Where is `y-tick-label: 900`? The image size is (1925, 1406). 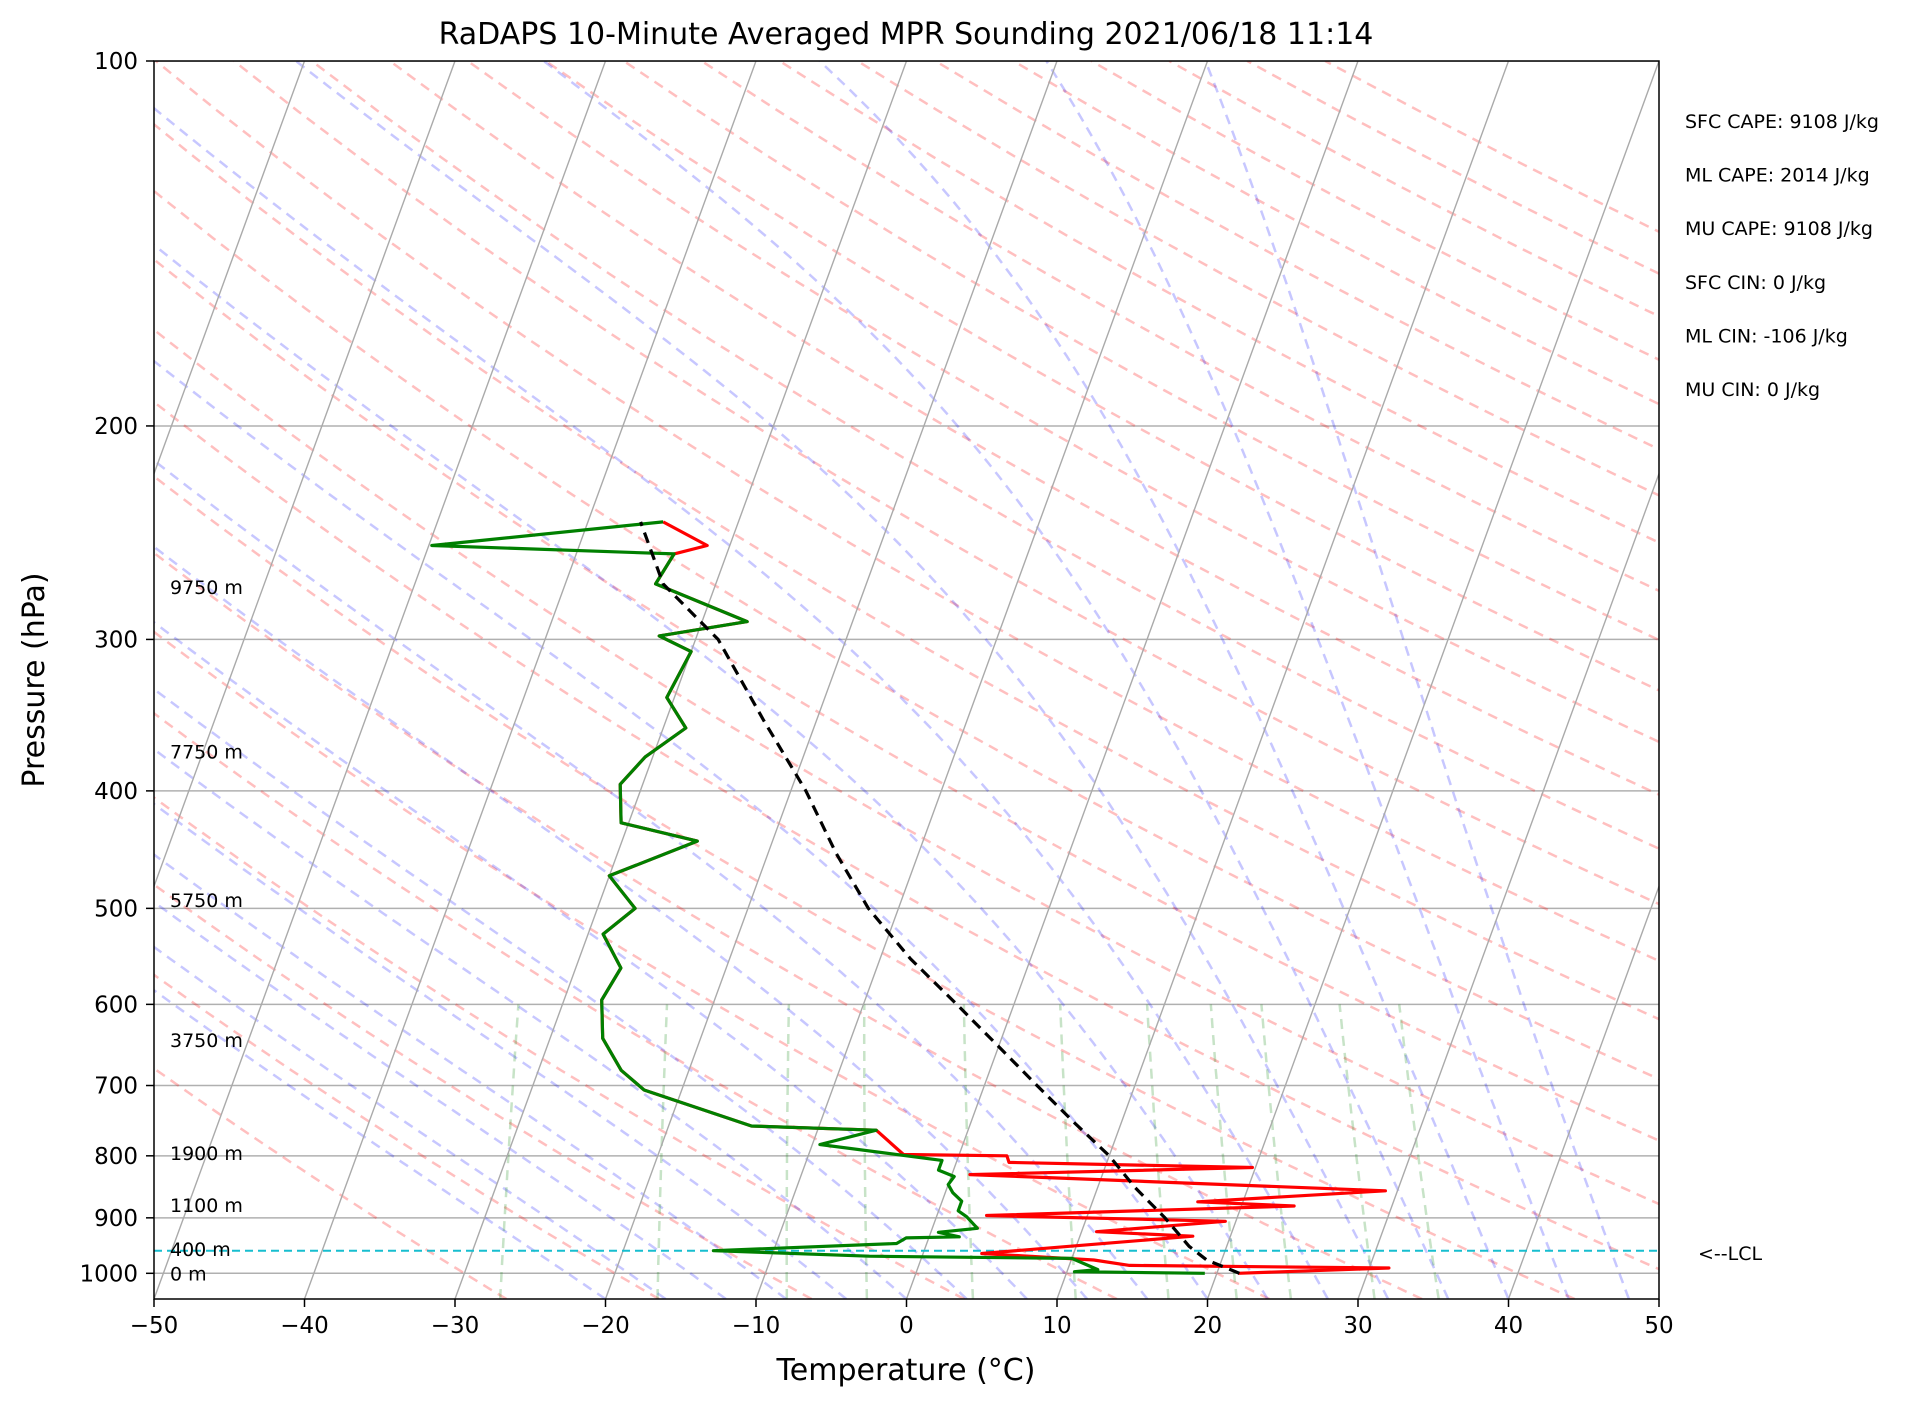 y-tick-label: 900 is located at coordinates (116, 1219).